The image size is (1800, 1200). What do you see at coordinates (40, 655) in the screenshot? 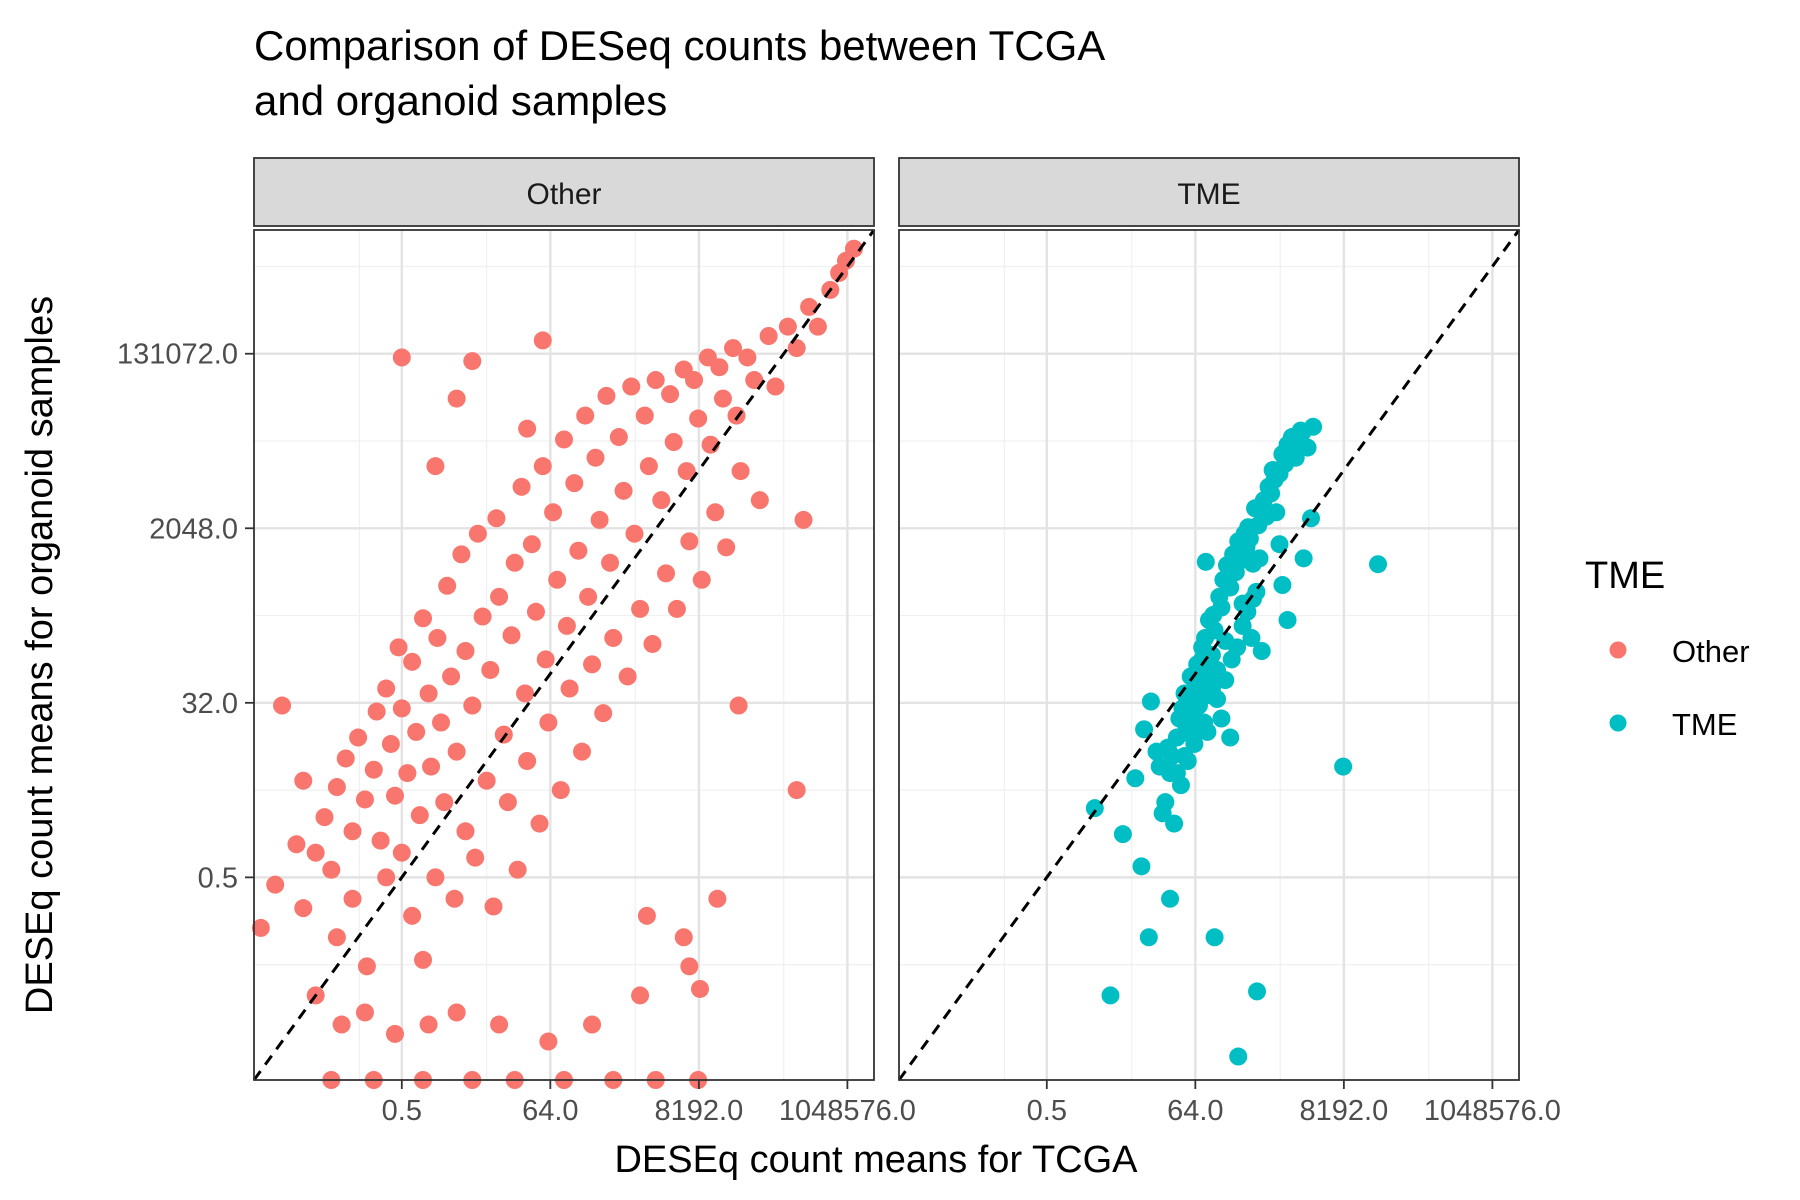
I see `y-axis-label: DESEq count means for organoid samples` at bounding box center [40, 655].